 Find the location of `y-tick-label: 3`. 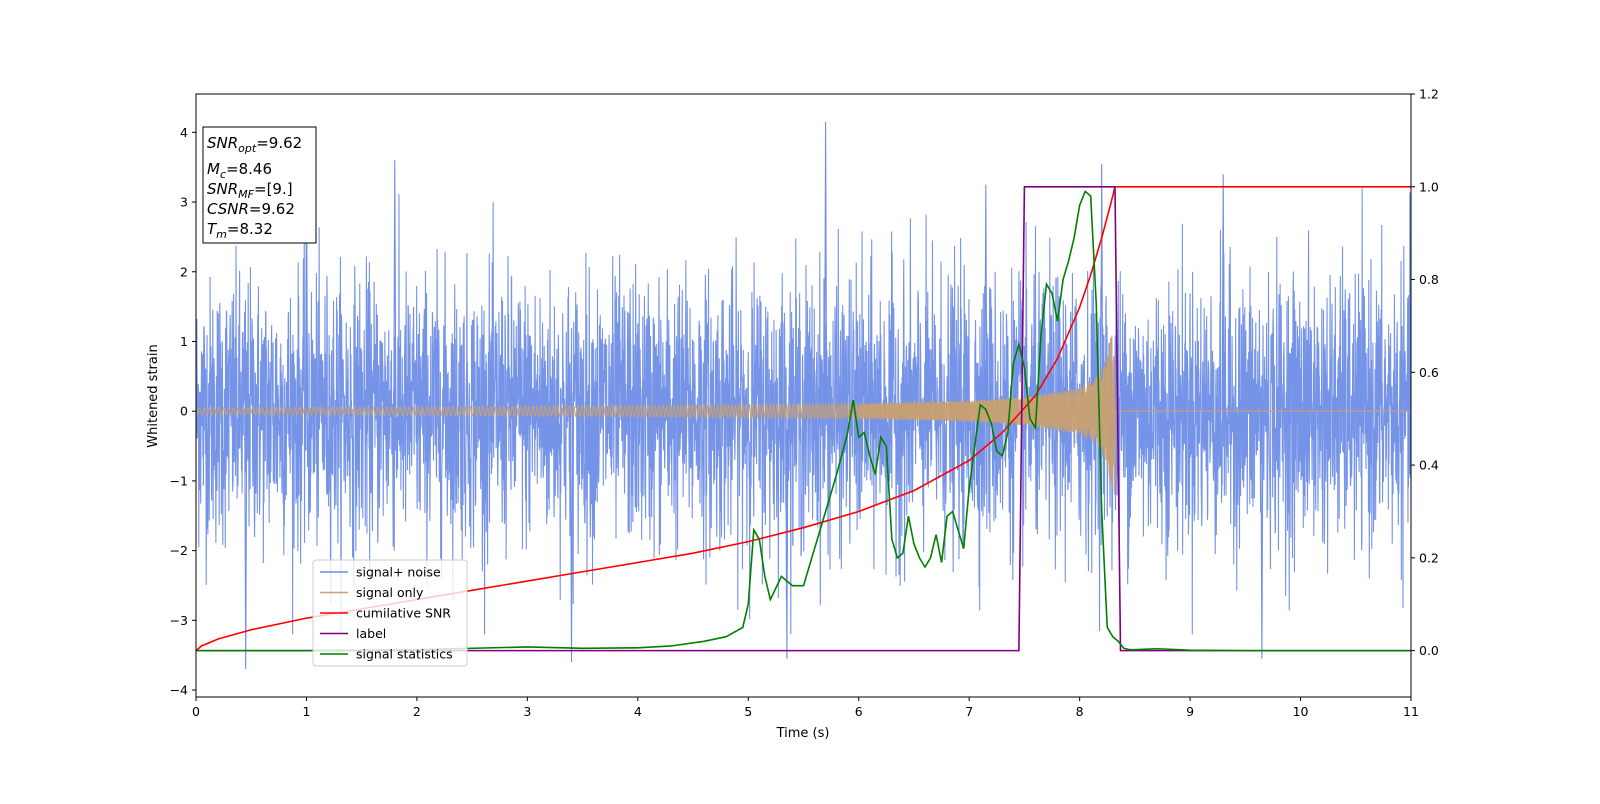

y-tick-label: 3 is located at coordinates (184, 202).